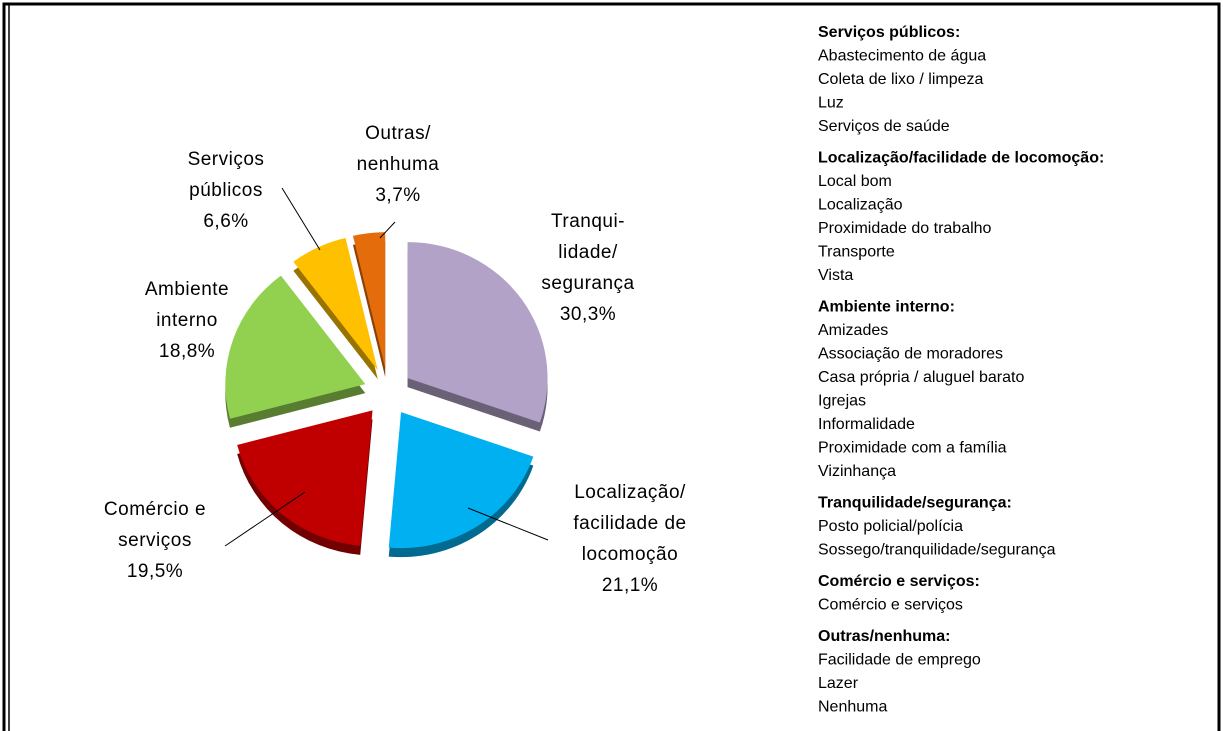 The height and width of the screenshot is (731, 1223). I want to click on slice-label: segurança, so click(587, 283).